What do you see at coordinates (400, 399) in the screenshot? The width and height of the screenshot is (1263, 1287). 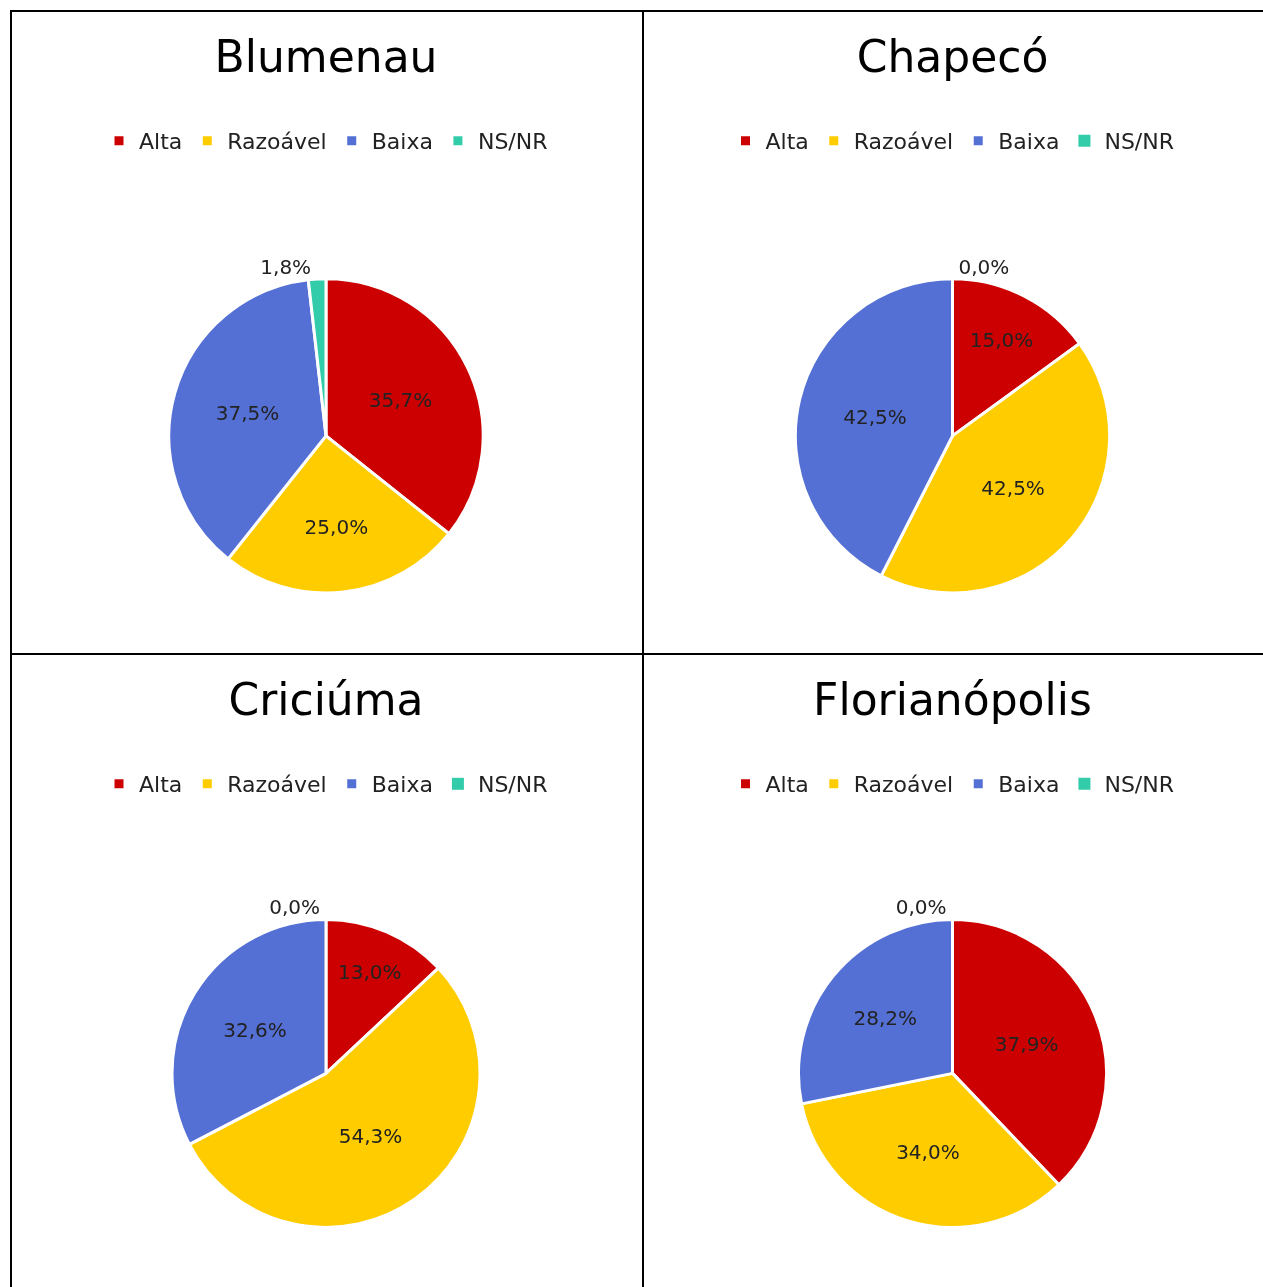 I see `data-label: 35,7%` at bounding box center [400, 399].